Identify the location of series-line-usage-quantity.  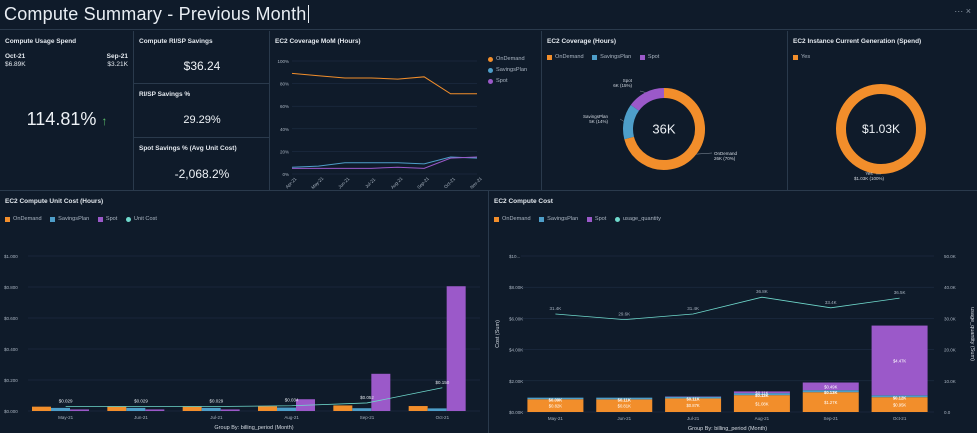
(727, 308).